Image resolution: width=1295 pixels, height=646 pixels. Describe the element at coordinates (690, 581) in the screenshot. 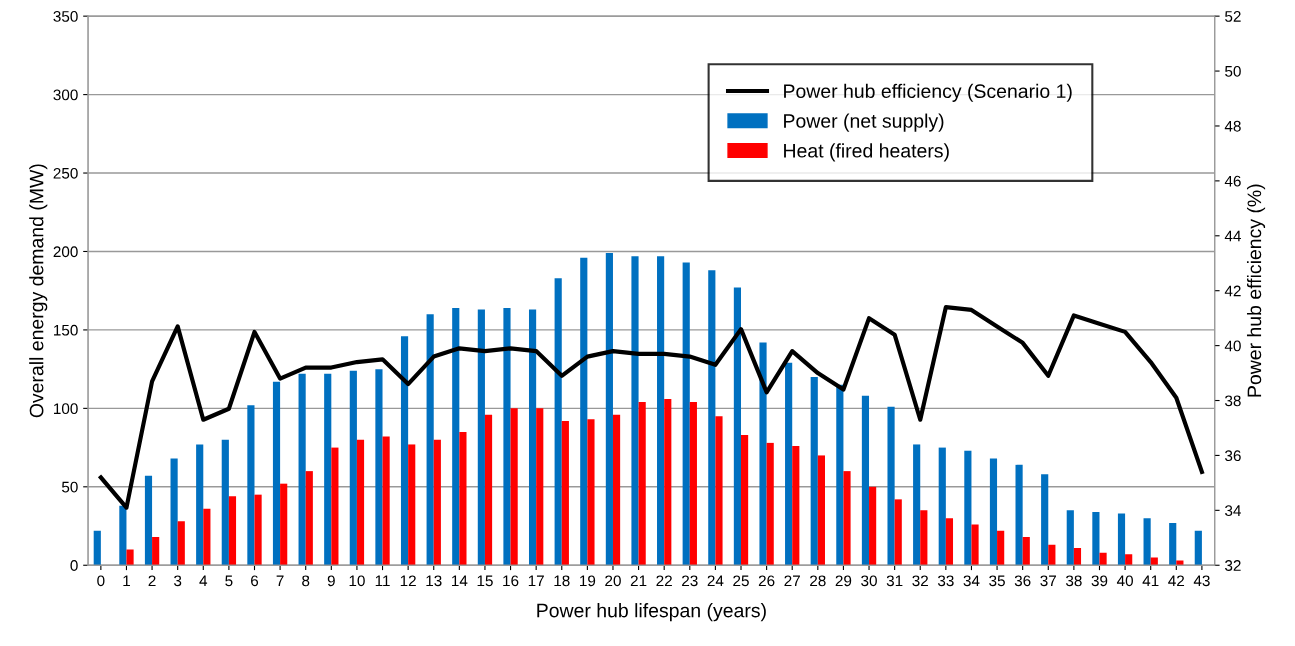

I see `x-tick-label: 23` at that location.